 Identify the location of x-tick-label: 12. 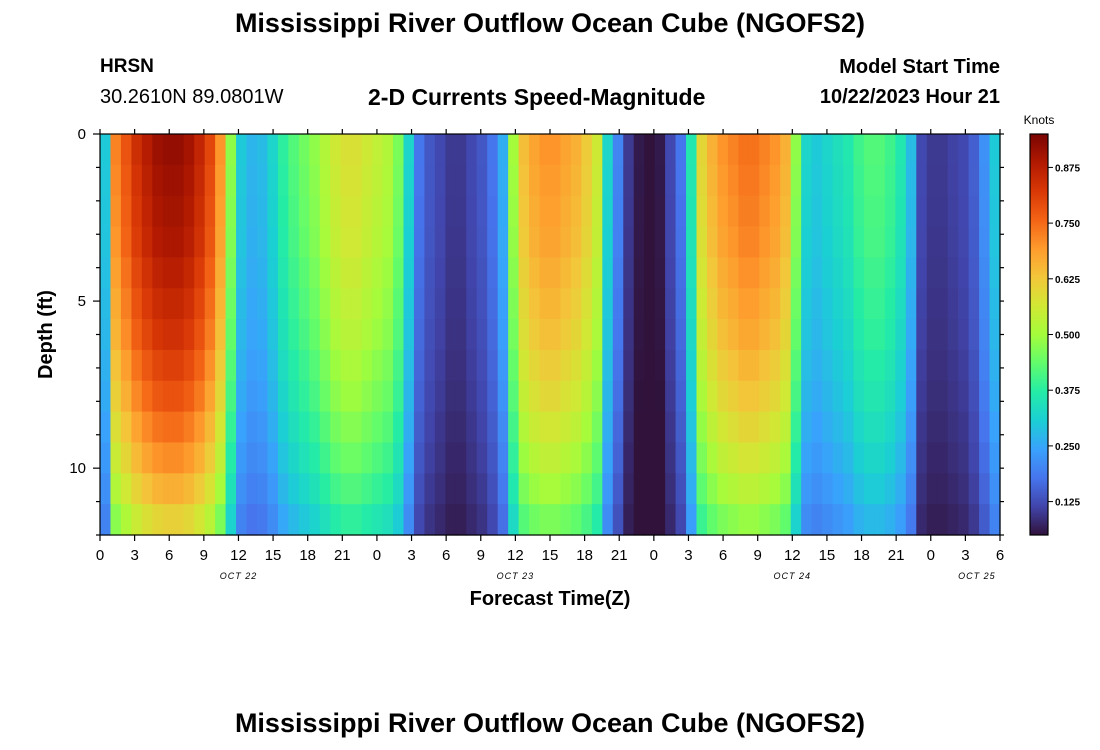
(515, 555).